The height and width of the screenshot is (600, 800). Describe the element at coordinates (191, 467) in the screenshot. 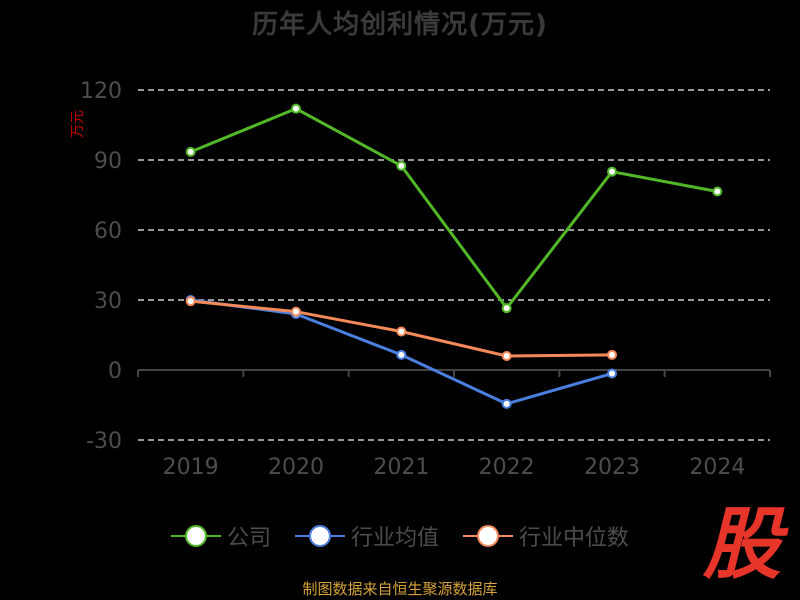

I see `x-tick-label: 2019` at that location.